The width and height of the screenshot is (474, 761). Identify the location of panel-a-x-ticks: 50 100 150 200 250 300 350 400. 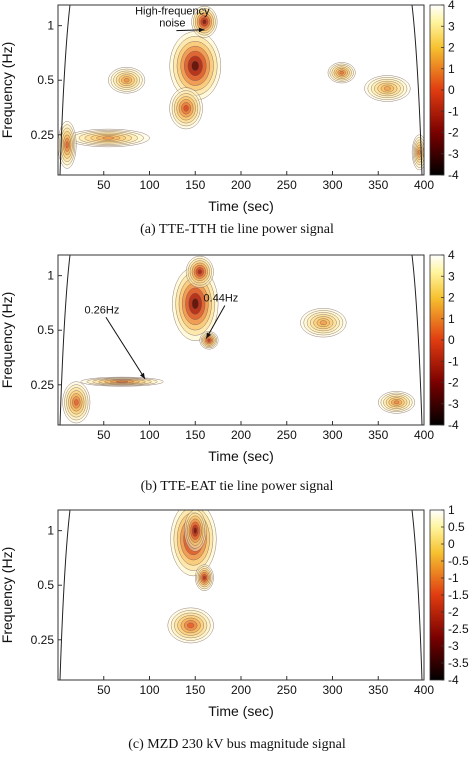
(265, 181).